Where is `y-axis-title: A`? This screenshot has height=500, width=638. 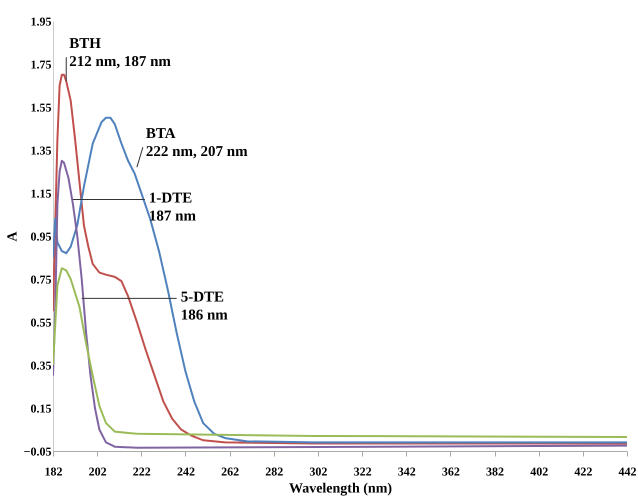 y-axis-title: A is located at coordinates (13, 236).